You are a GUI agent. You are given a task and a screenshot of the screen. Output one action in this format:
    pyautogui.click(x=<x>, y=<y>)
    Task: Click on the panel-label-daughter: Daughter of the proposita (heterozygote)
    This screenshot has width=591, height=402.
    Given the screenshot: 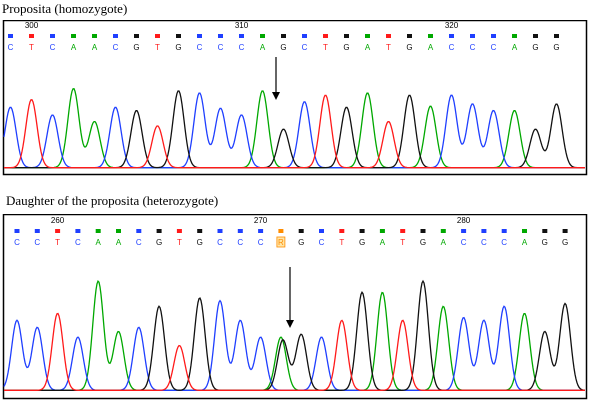 What is the action you would take?
    pyautogui.click(x=112, y=200)
    